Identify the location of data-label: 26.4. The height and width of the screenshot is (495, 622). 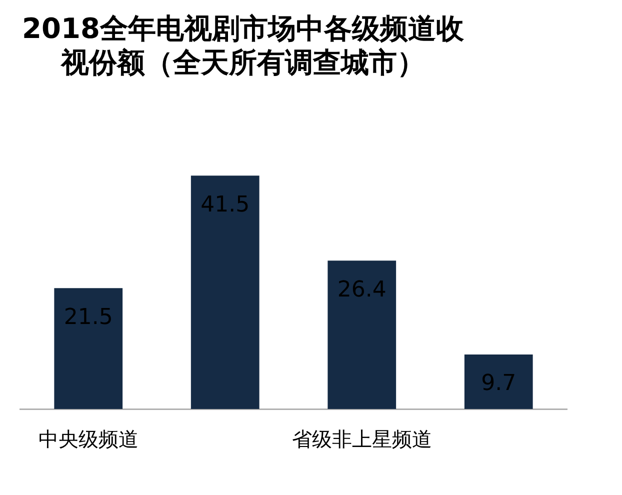
(361, 289).